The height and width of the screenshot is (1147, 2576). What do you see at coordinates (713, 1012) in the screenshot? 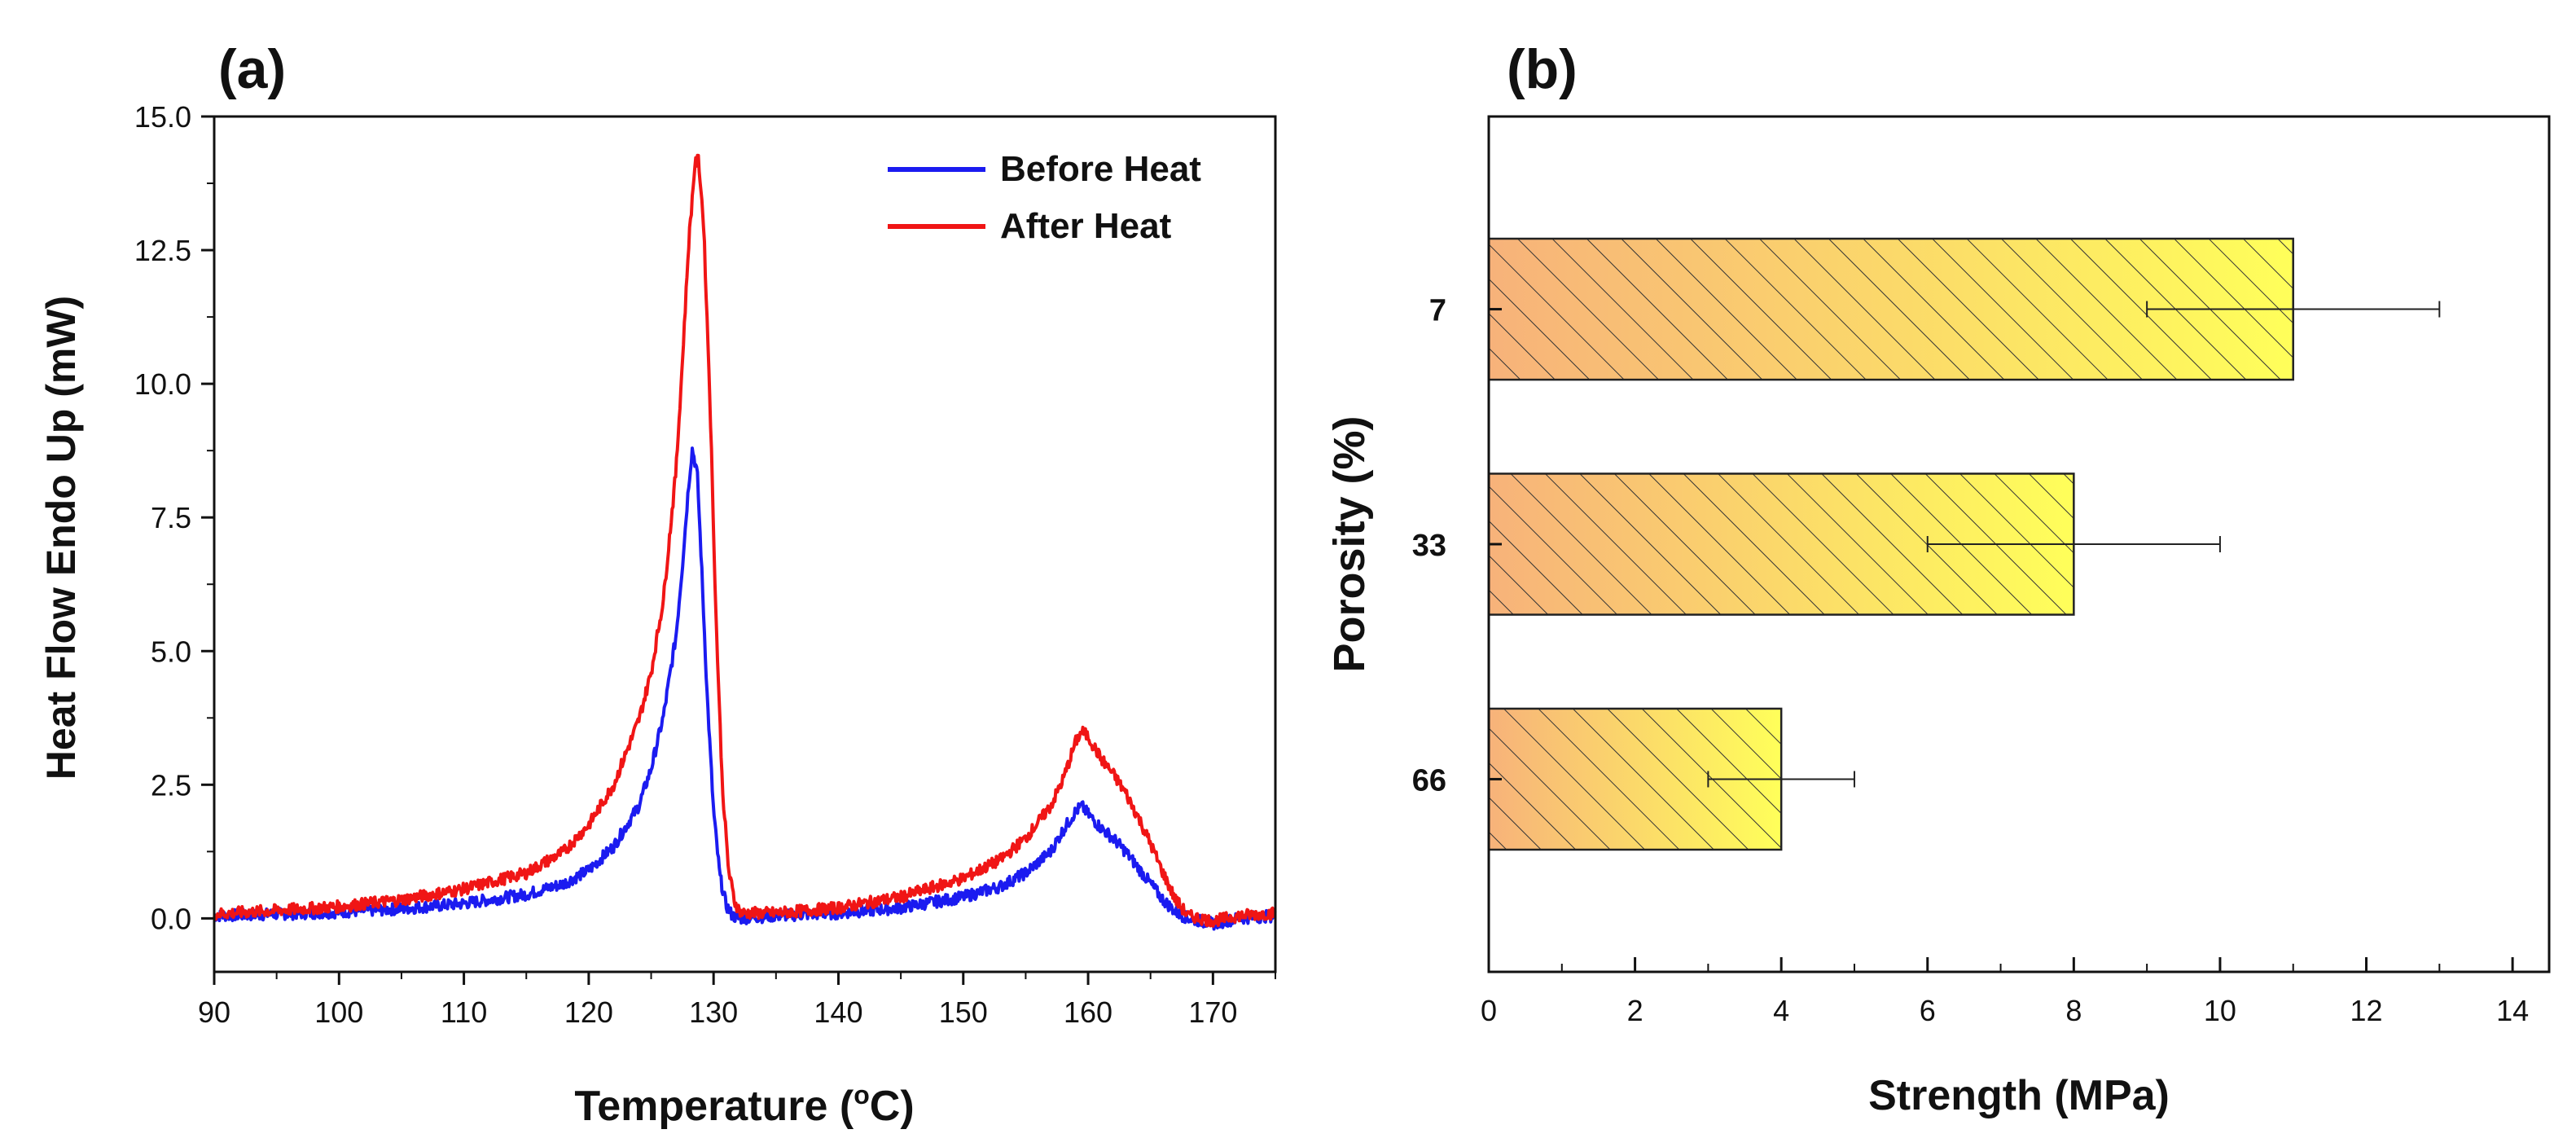
I see `x-tick-label: 130` at bounding box center [713, 1012].